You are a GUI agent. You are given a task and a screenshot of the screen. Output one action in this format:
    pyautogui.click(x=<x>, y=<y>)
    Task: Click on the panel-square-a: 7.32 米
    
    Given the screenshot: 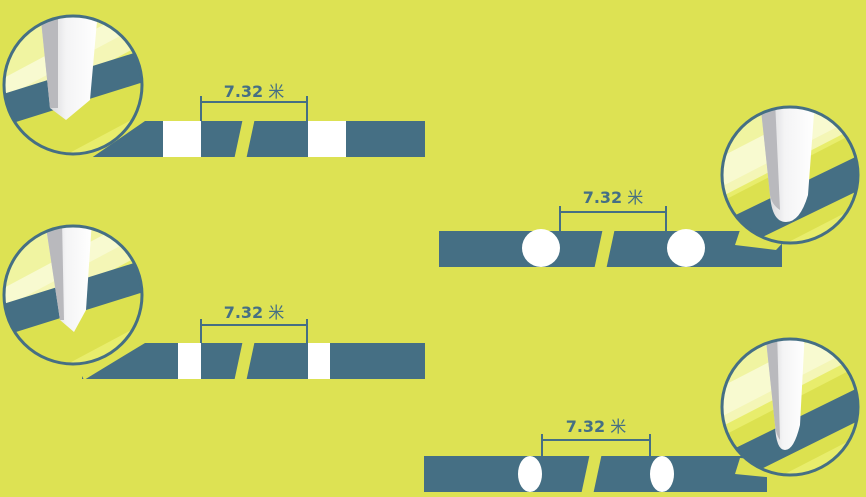 What is the action you would take?
    pyautogui.click(x=213, y=88)
    